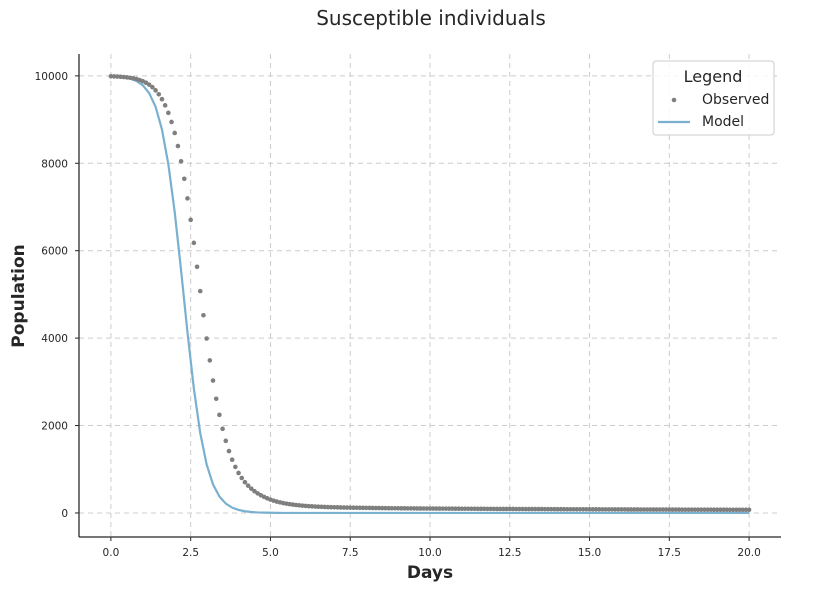 This screenshot has height=595, width=833. What do you see at coordinates (674, 100) in the screenshot?
I see `legend-observed-marker` at bounding box center [674, 100].